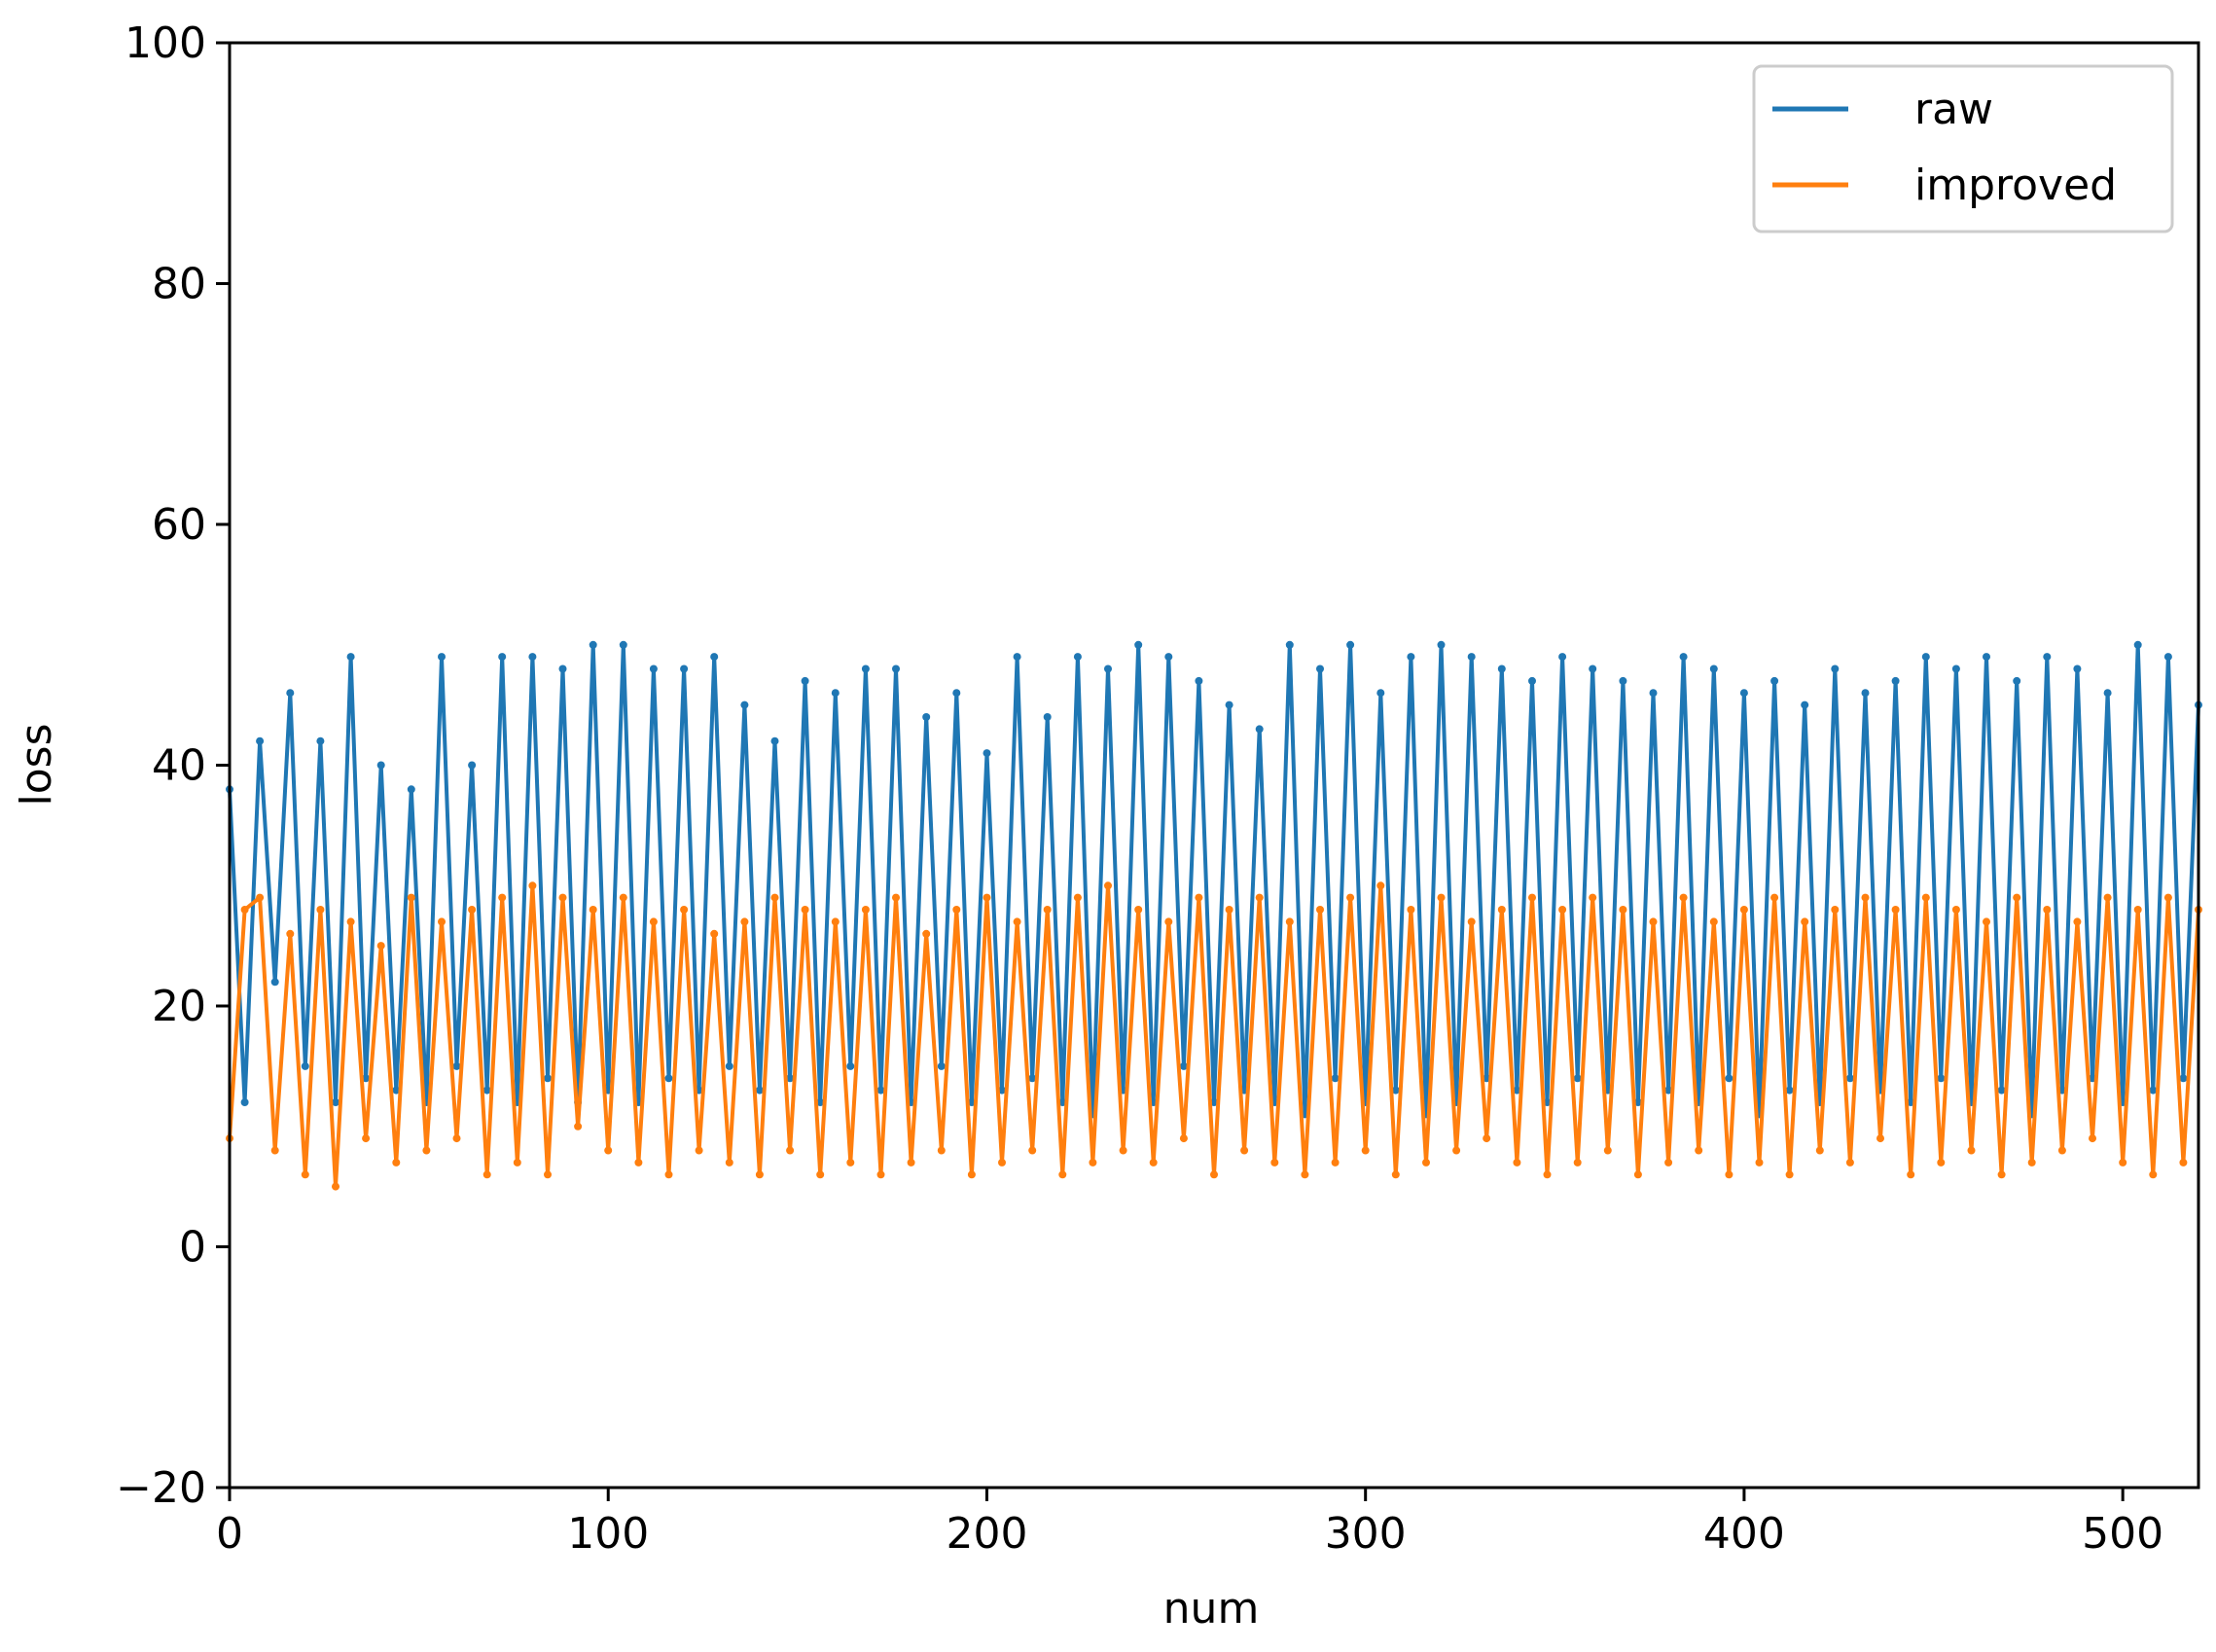 The width and height of the screenshot is (2216, 1652). Describe the element at coordinates (179, 284) in the screenshot. I see `y-tick-label: 80` at that location.